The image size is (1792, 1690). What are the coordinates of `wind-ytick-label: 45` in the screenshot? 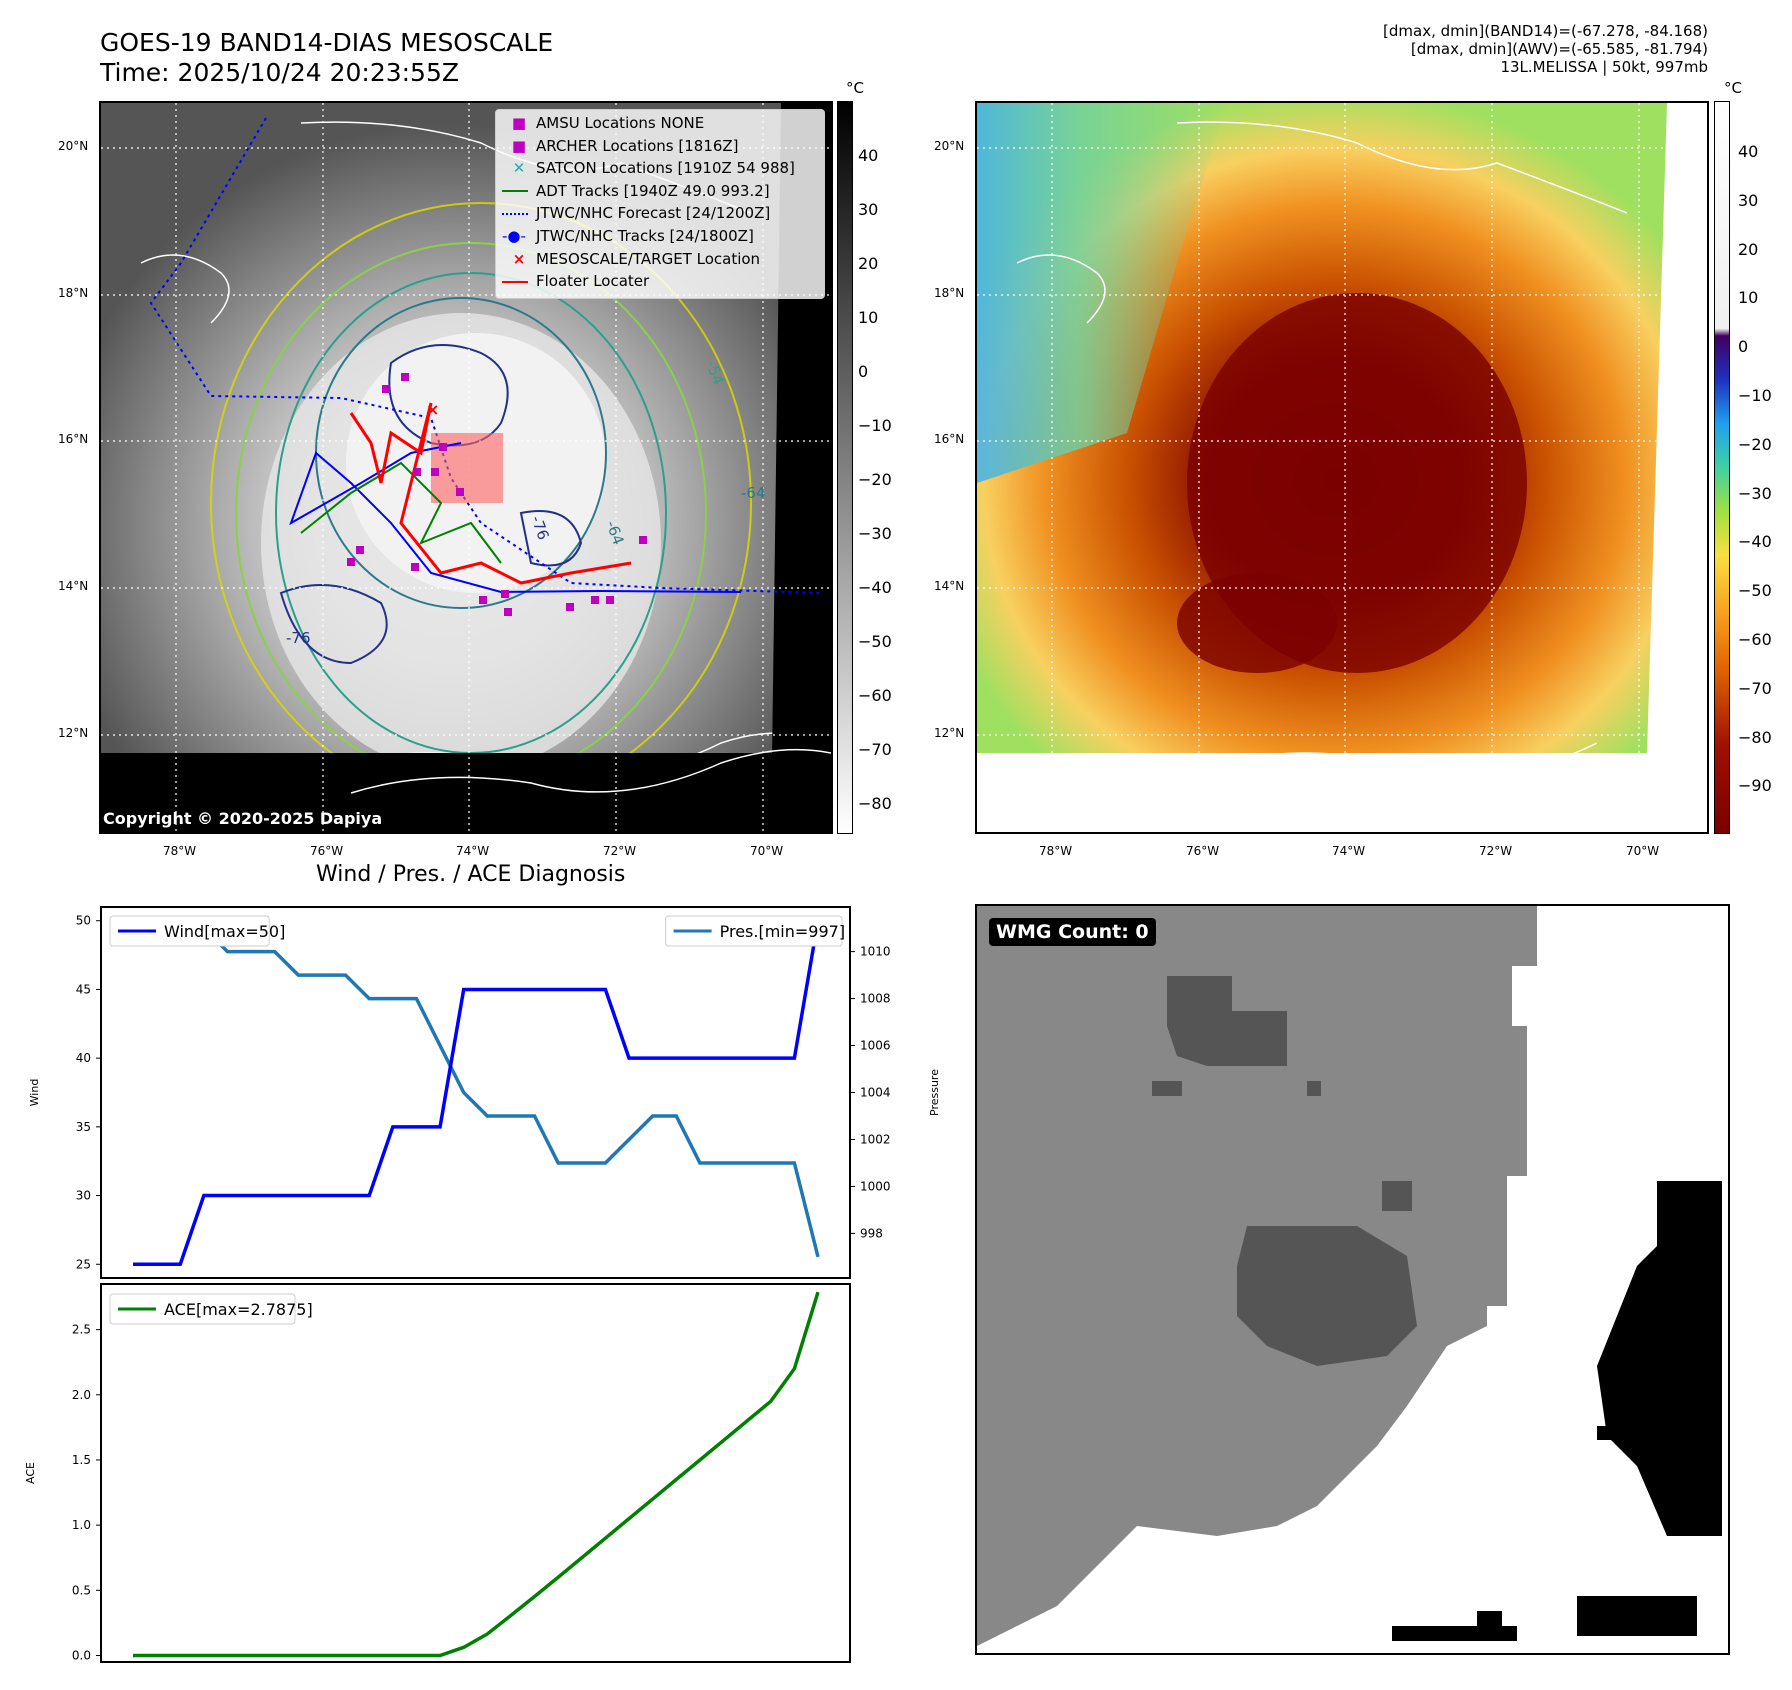 It's located at (83, 989).